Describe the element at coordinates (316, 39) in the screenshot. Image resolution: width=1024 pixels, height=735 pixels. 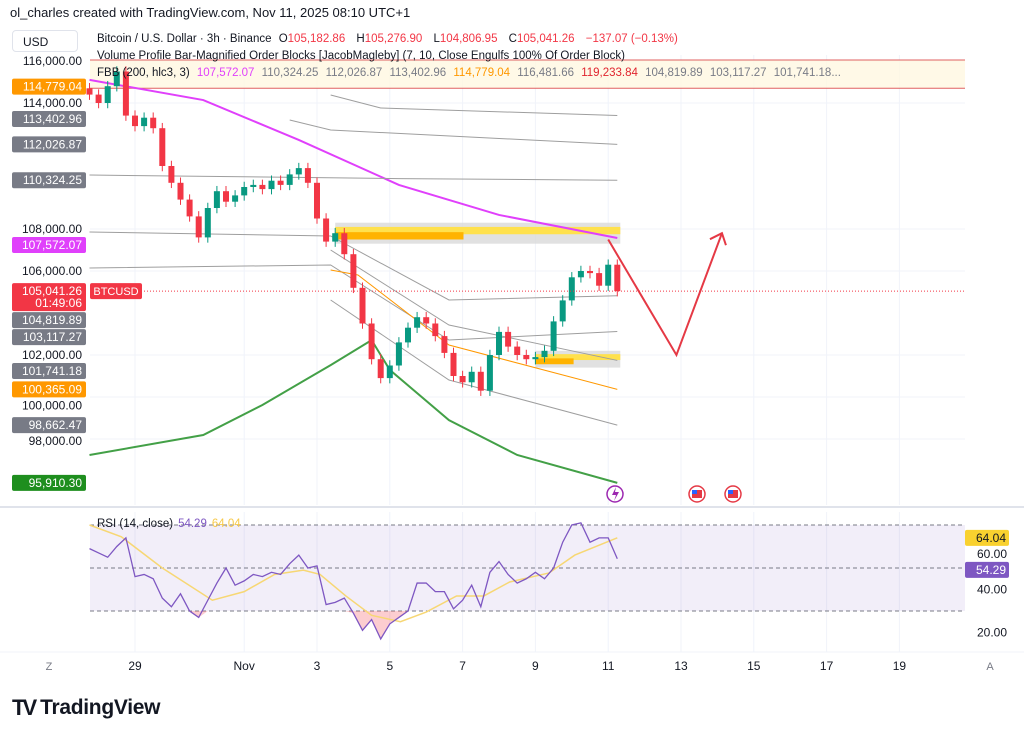
I see `open-value: 105,182.86` at that location.